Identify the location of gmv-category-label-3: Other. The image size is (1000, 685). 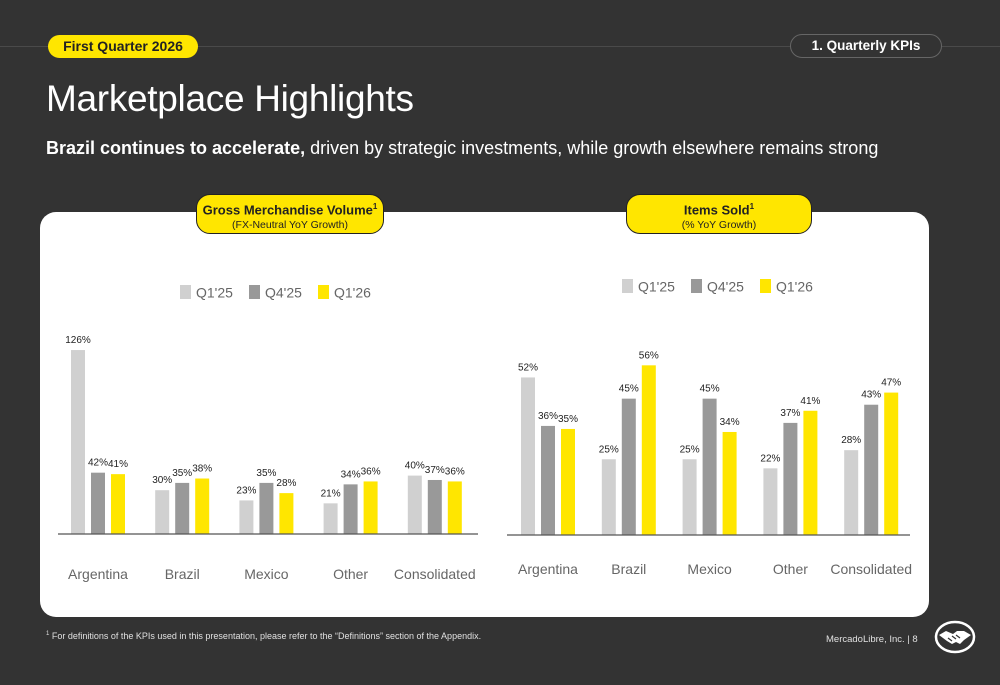
(350, 574).